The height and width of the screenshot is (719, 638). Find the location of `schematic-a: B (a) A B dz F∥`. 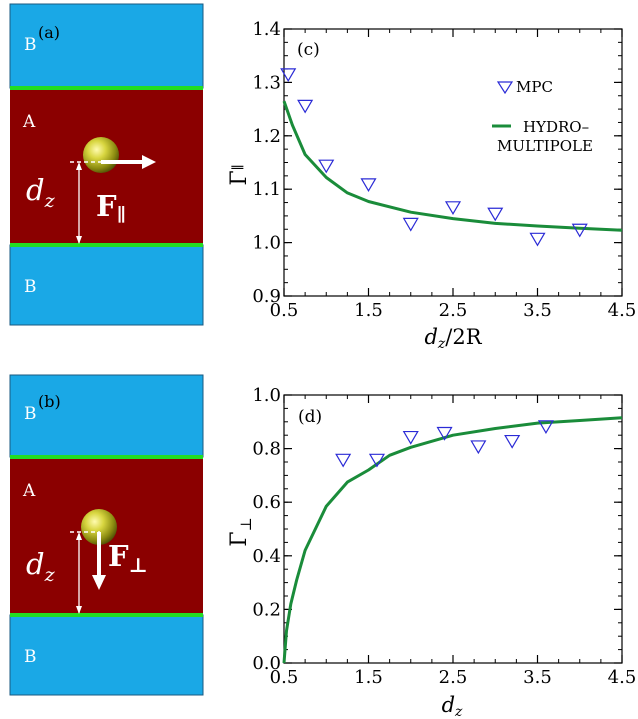

schematic-a: B (a) A B dz F∥ is located at coordinates (106, 164).